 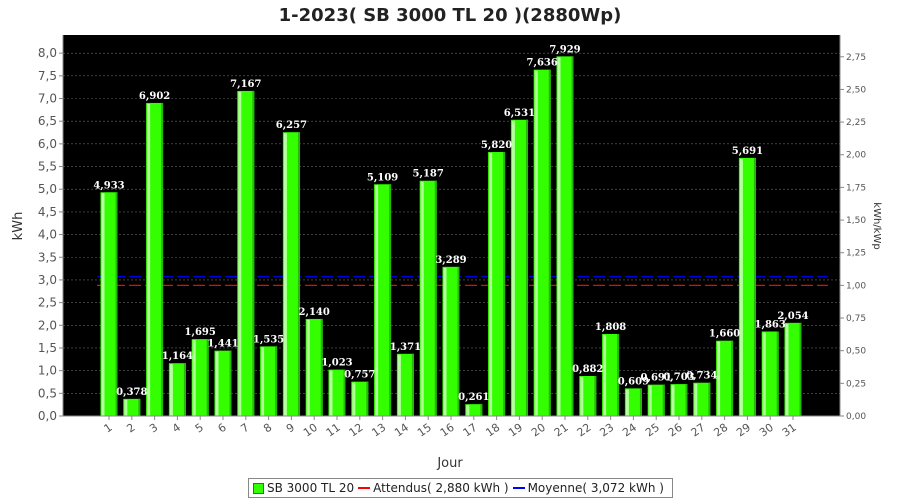 I want to click on x-tick-label: 16, so click(x=447, y=430).